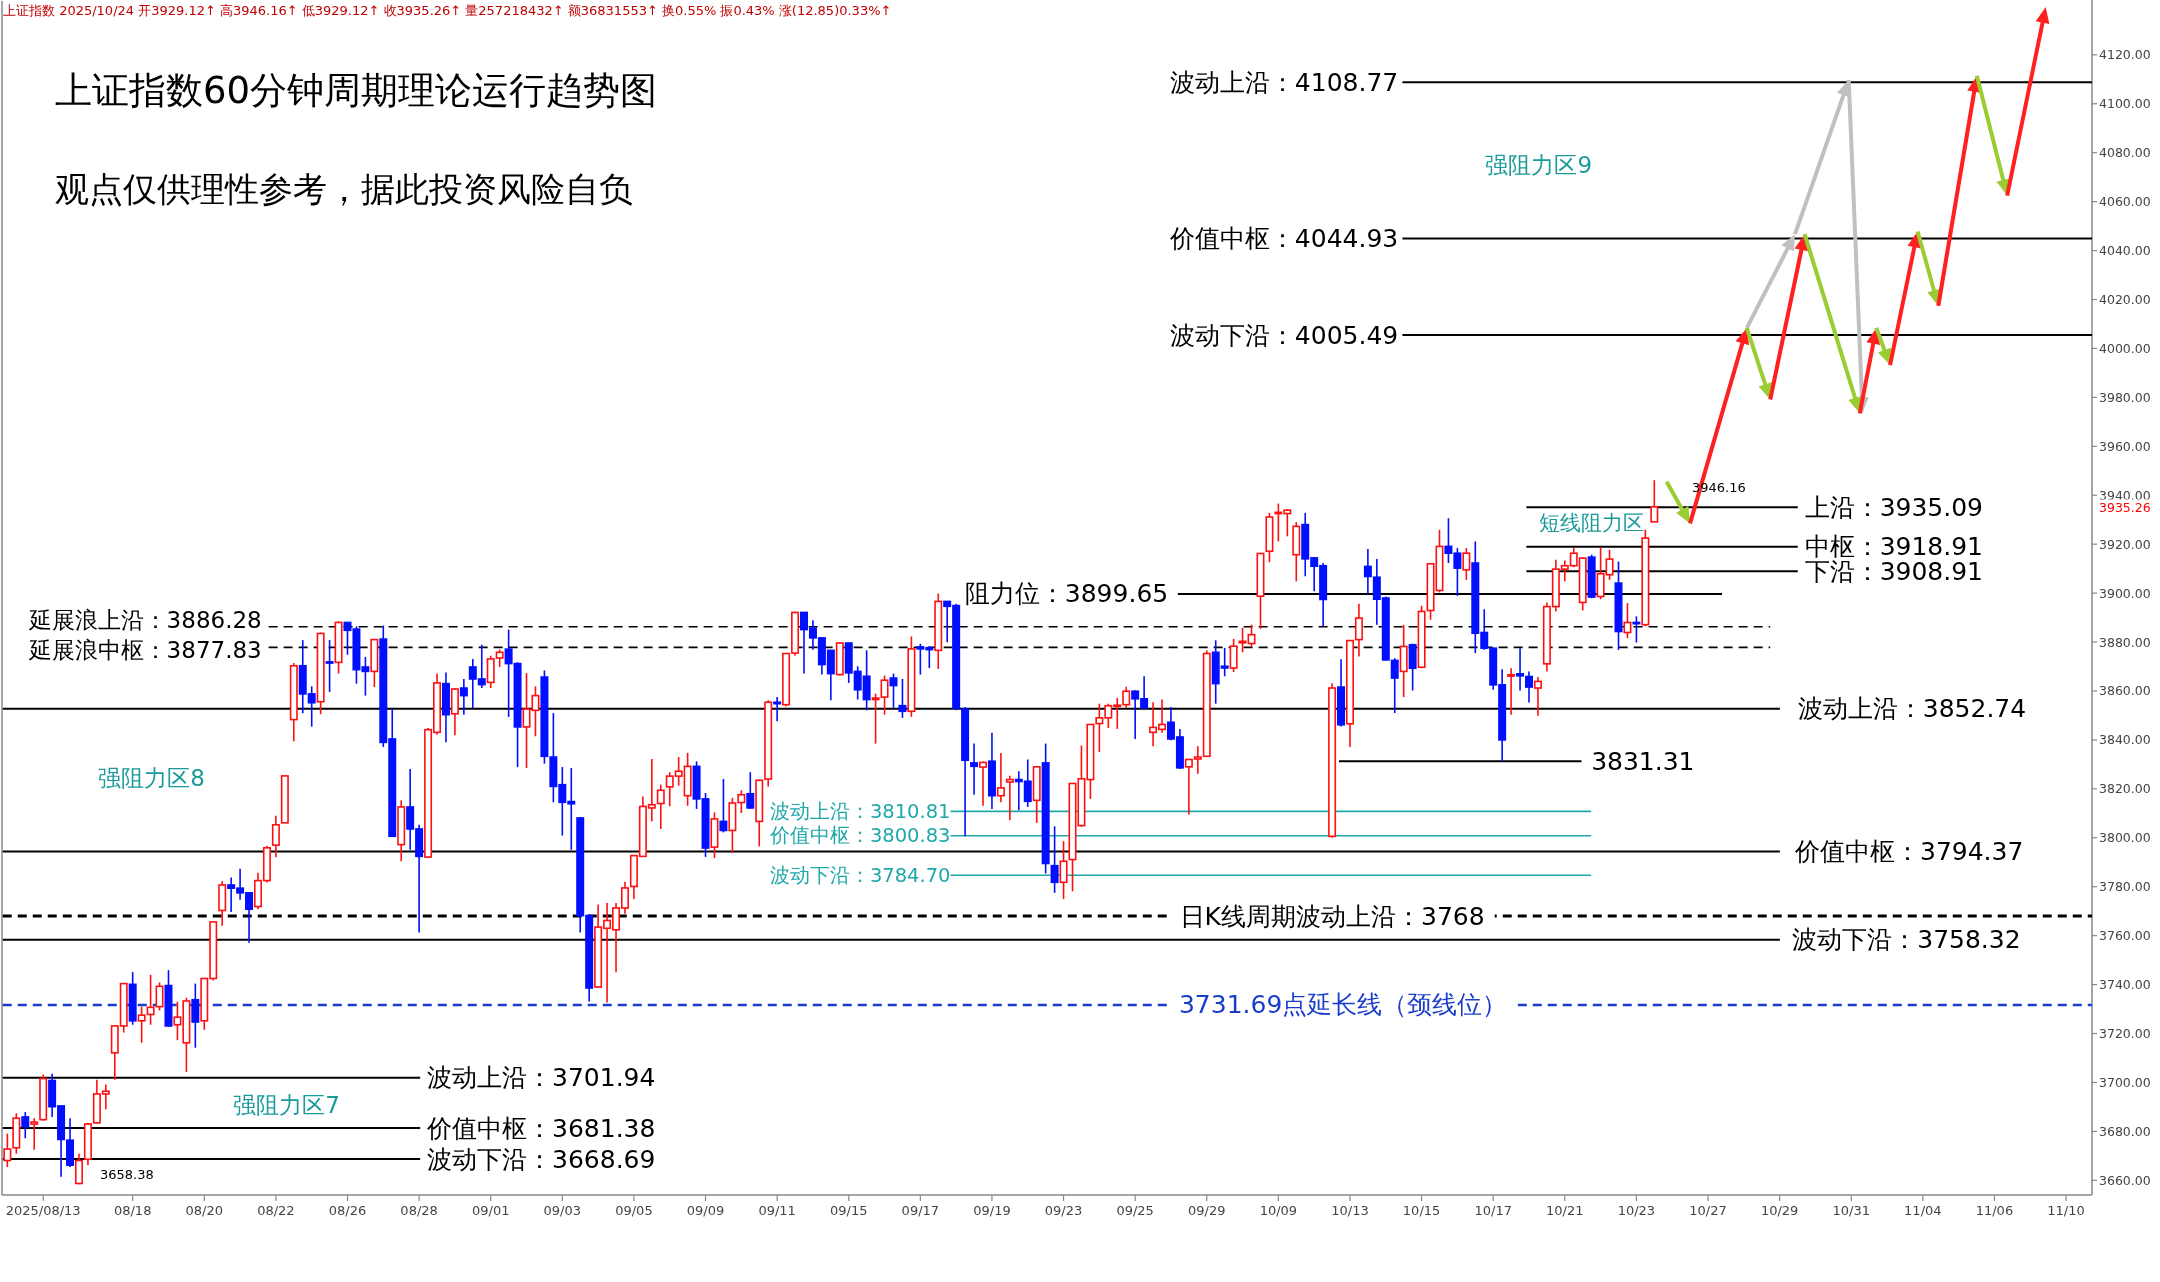 Image resolution: width=2160 pixels, height=1282 pixels. I want to click on ref-line-label: 波动下沿：3758.32, so click(1906, 940).